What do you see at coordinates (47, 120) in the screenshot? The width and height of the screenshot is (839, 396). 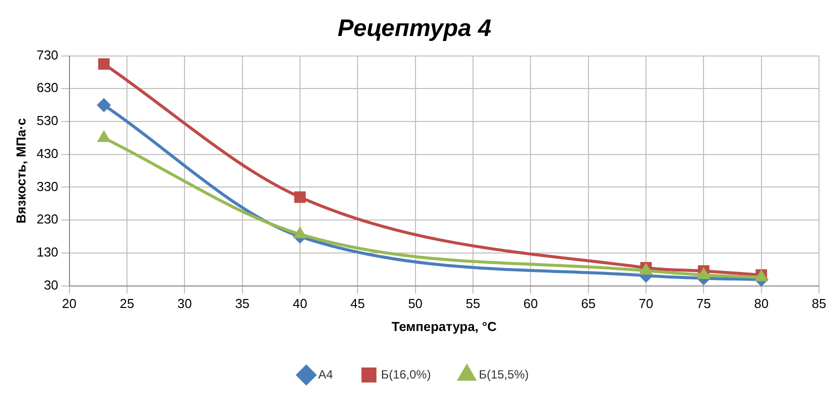 I see `y-tick-label: 530` at bounding box center [47, 120].